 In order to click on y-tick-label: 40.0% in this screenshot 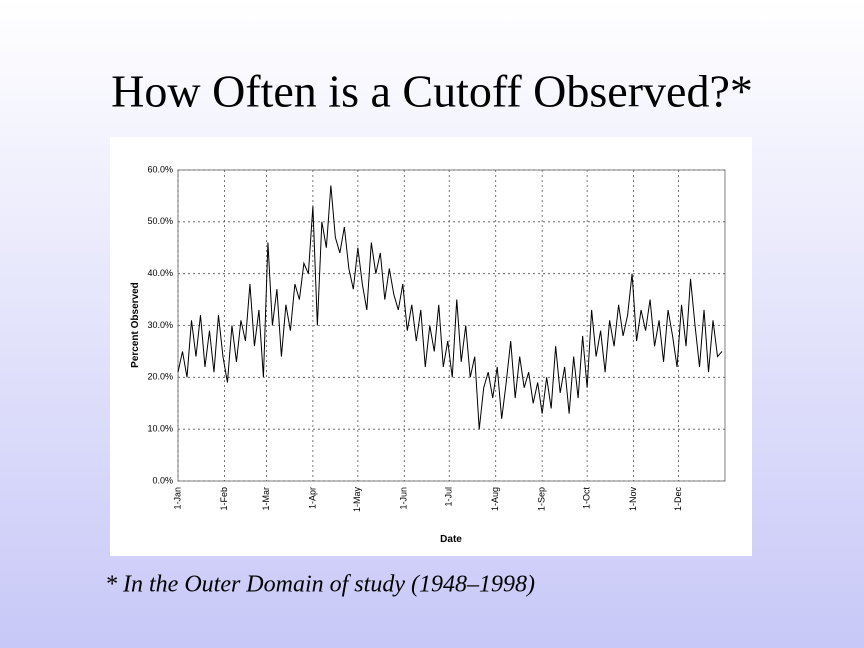, I will do `click(160, 273)`.